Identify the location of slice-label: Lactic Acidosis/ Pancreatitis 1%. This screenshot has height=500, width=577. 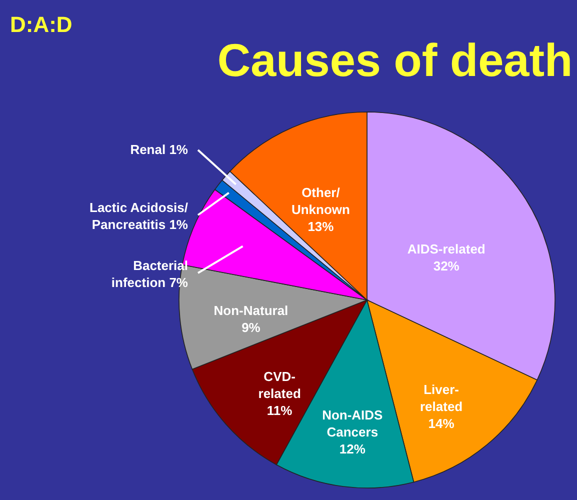
(139, 216).